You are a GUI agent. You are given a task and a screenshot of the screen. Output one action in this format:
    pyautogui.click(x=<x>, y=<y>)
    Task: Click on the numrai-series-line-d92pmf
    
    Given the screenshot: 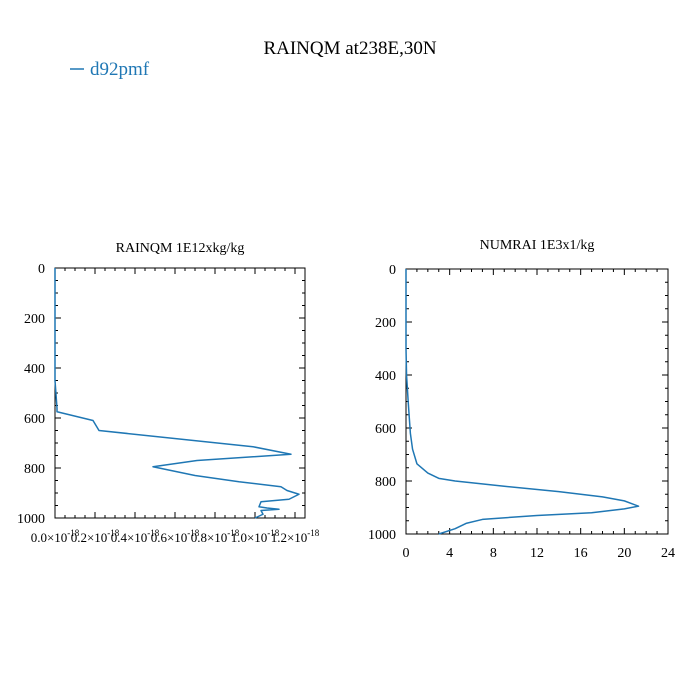 What is the action you would take?
    pyautogui.click(x=522, y=402)
    